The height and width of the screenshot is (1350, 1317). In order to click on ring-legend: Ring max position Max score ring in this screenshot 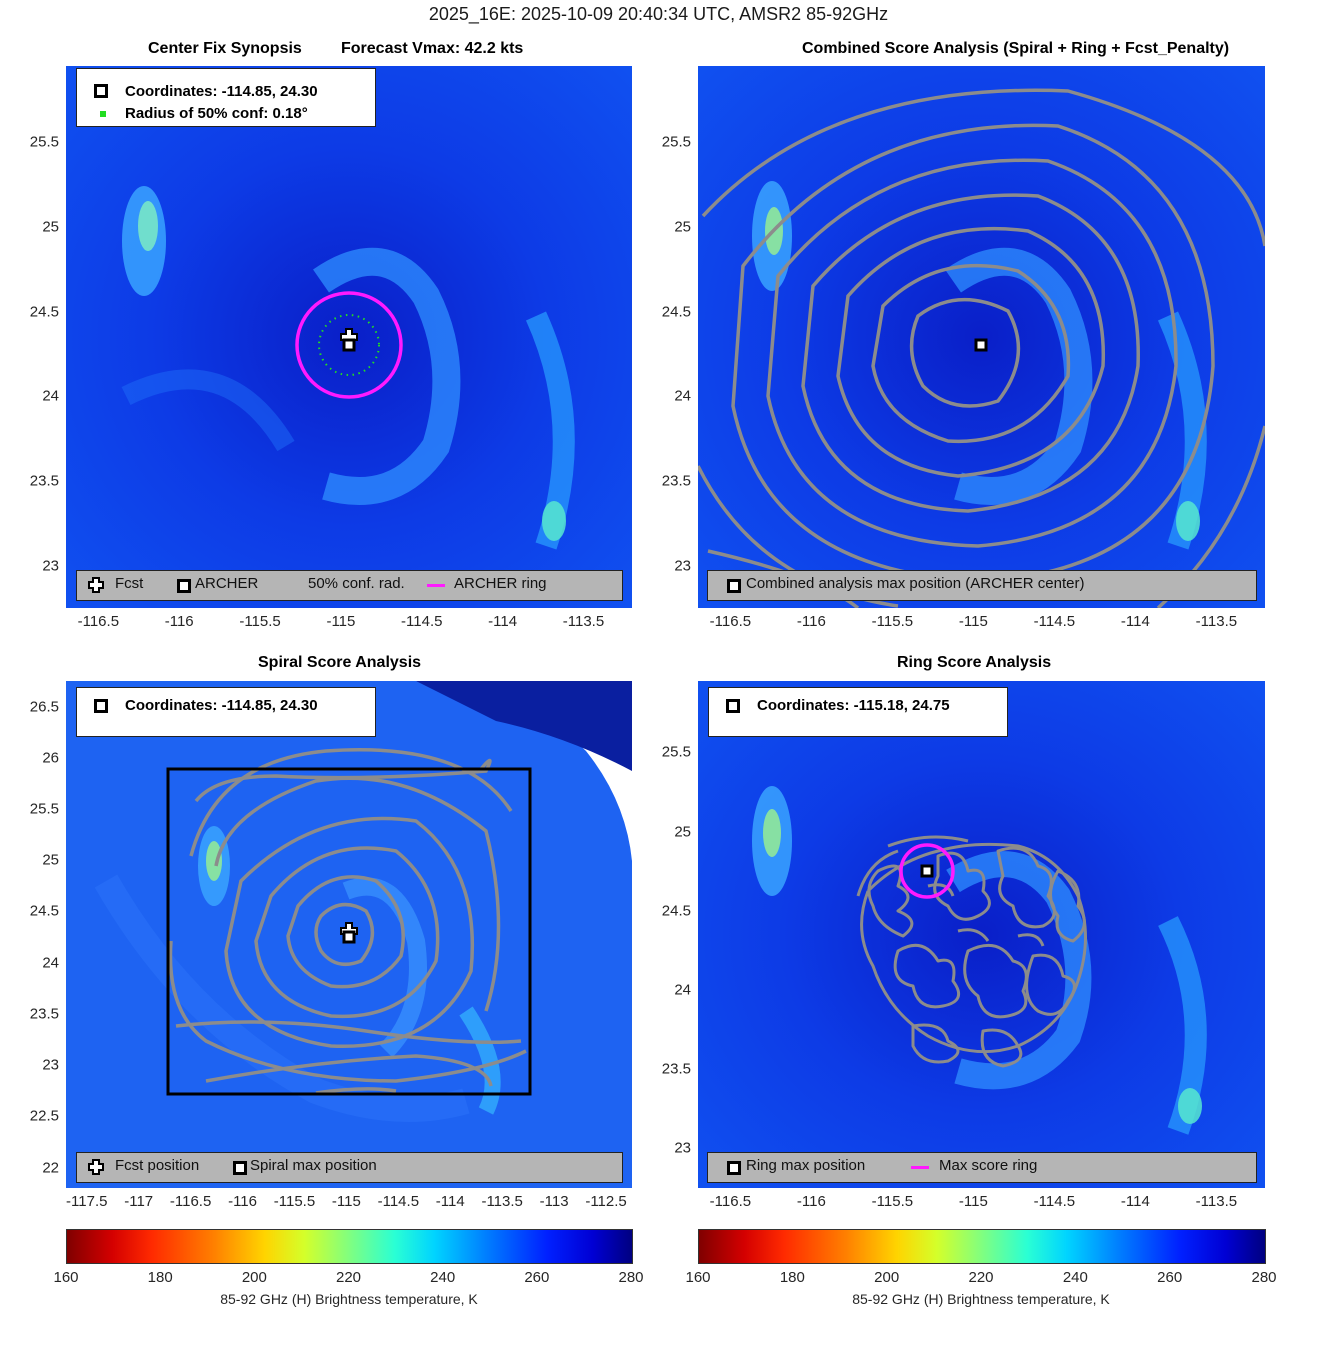, I will do `click(982, 1167)`.